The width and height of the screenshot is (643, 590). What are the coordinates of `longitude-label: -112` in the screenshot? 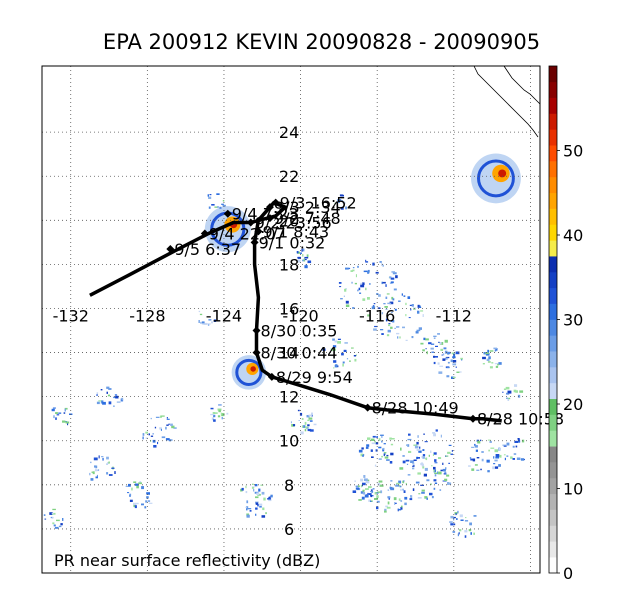 It's located at (454, 316).